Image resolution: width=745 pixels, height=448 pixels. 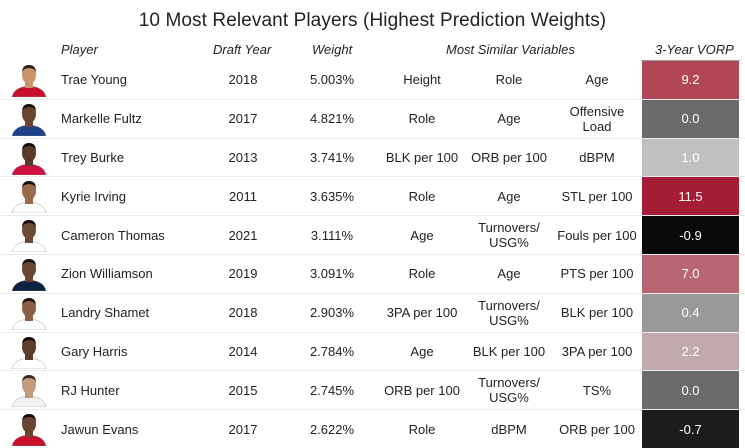 I want to click on player-name: Trey Burke, so click(x=93, y=157).